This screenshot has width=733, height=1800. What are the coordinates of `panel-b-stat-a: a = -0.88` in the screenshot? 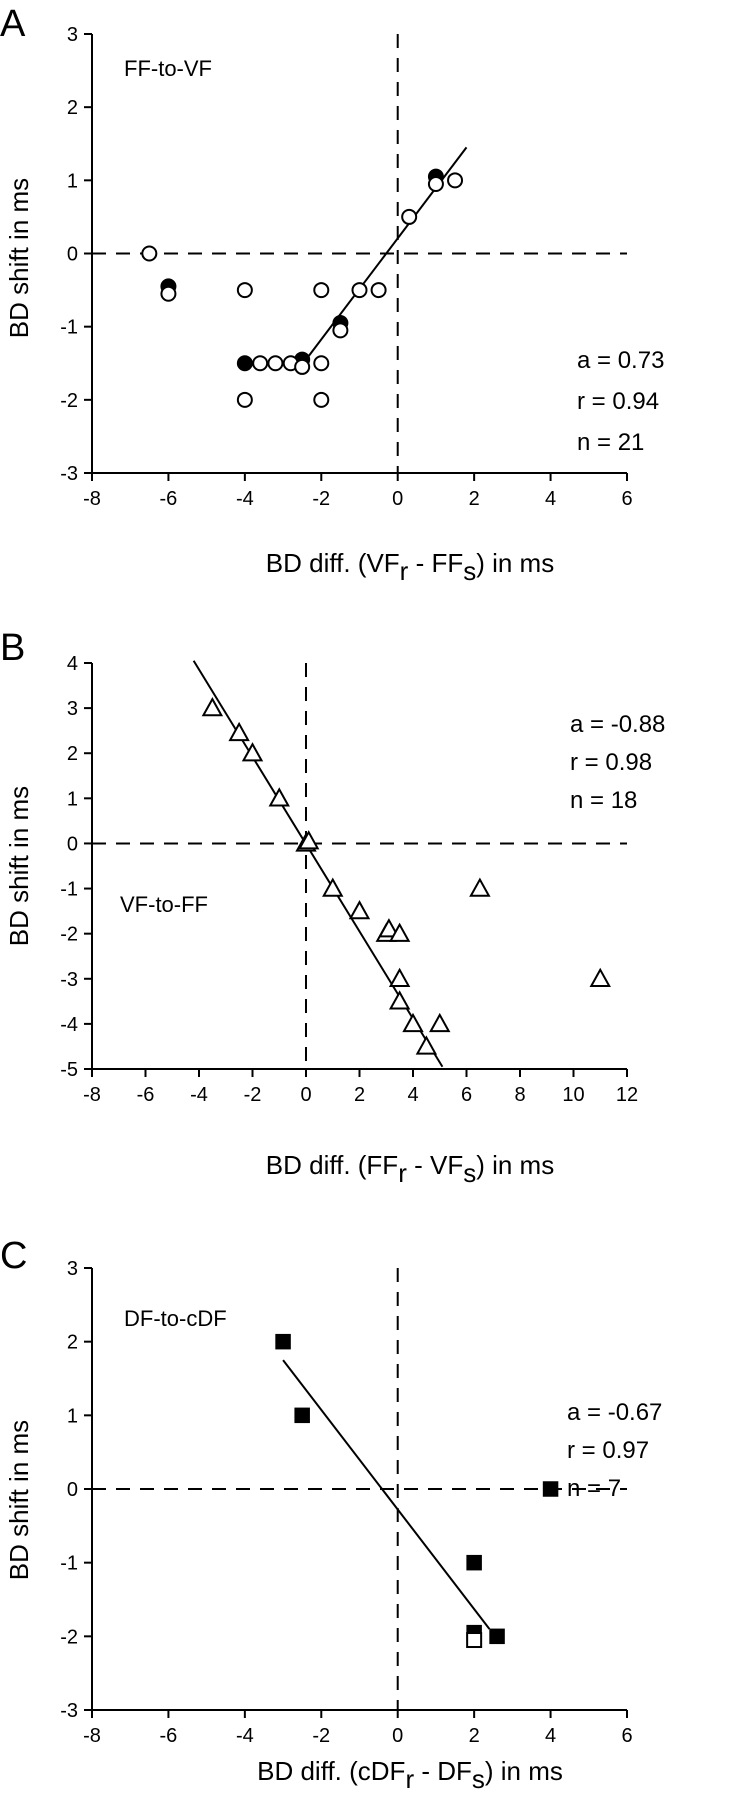 It's located at (617, 724).